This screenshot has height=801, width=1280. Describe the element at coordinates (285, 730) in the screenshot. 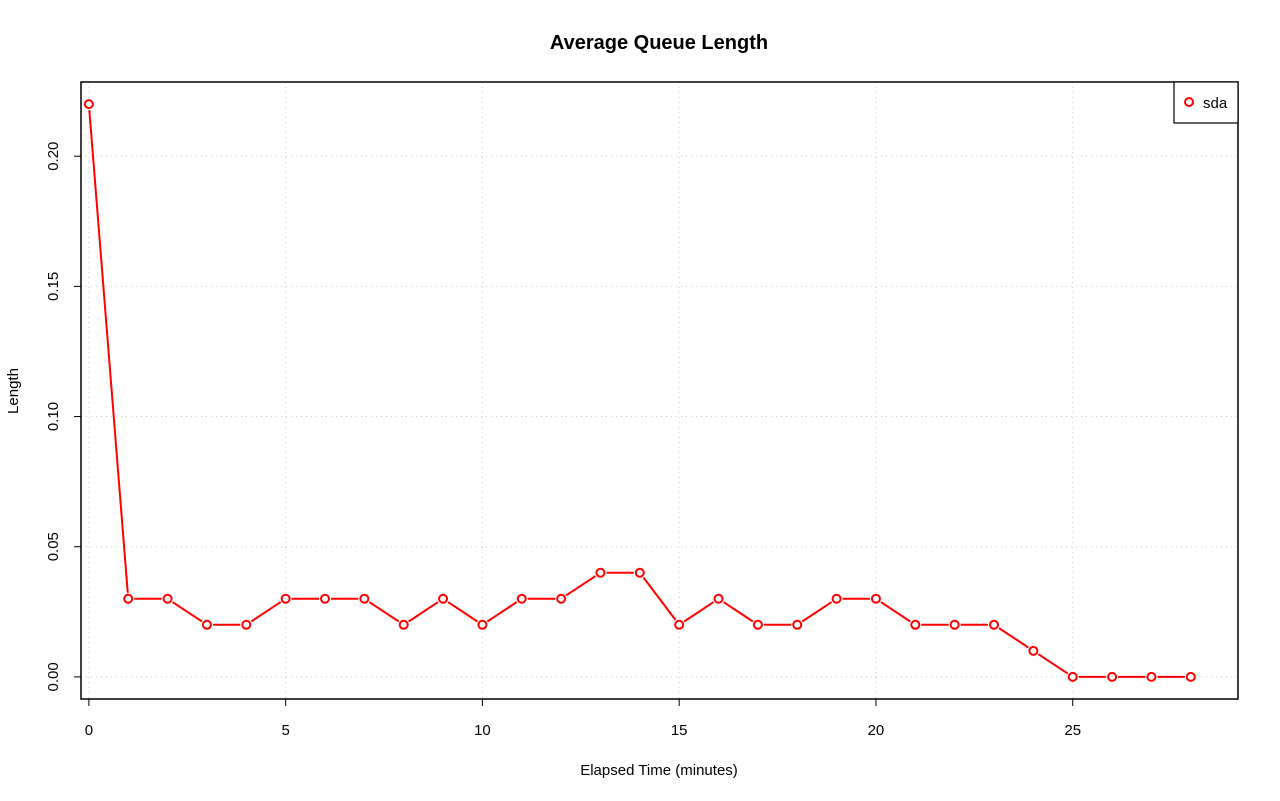

I see `x-tick-label: 5` at that location.